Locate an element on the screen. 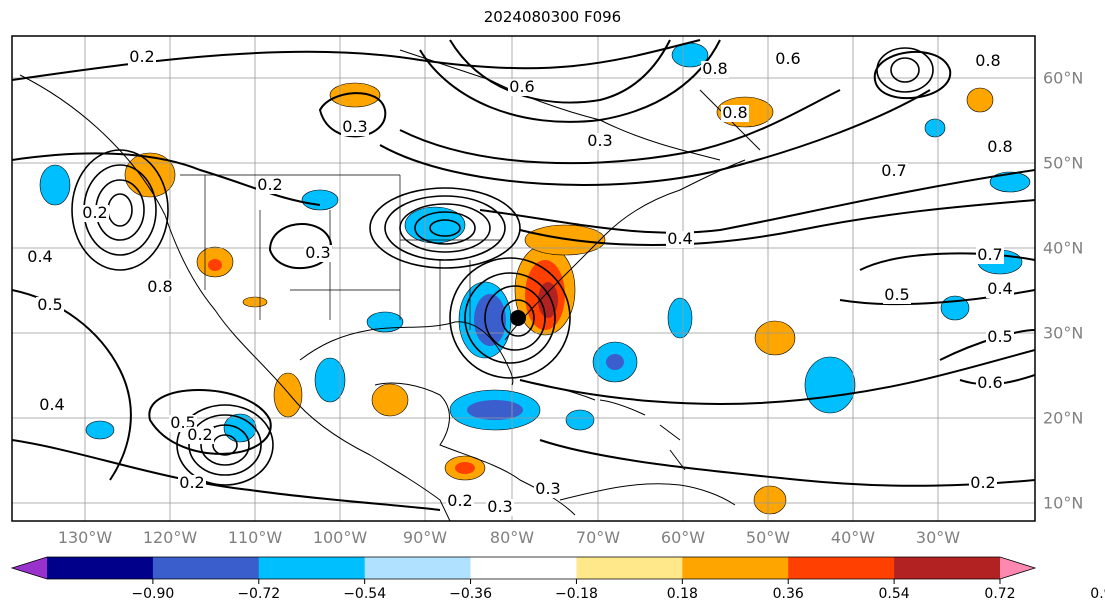 This screenshot has height=615, width=1105. colorbar-extend-low is located at coordinates (29, 568).